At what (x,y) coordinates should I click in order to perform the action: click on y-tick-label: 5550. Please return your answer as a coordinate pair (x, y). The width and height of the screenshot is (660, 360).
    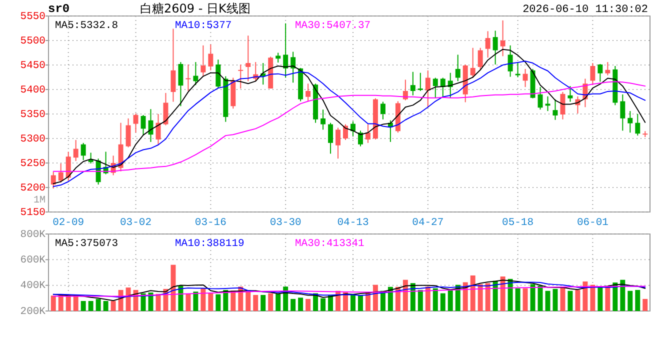
    Looking at the image, I should click on (33, 16).